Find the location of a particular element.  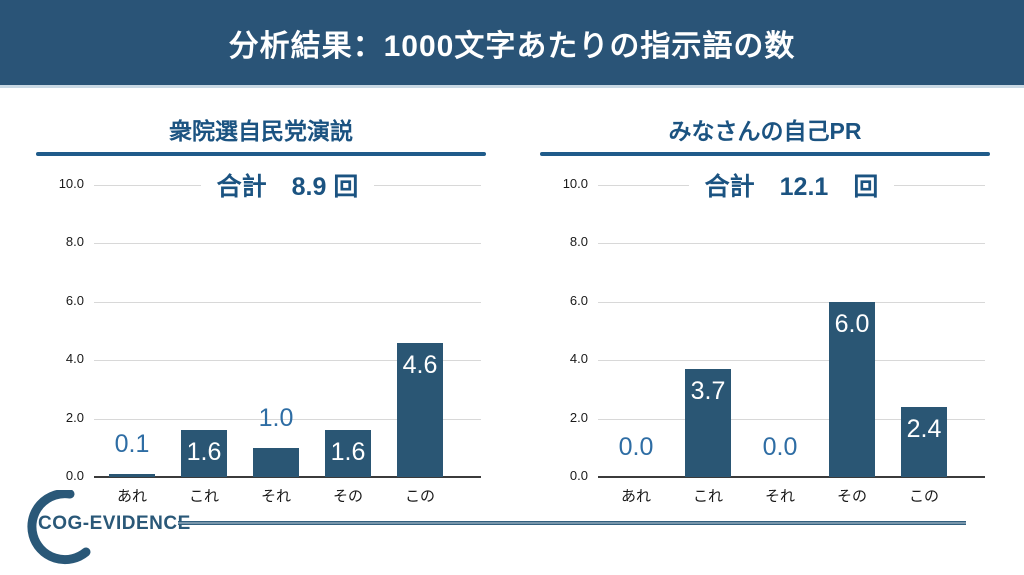

total-label: 合計 12.1 回 is located at coordinates (791, 185).